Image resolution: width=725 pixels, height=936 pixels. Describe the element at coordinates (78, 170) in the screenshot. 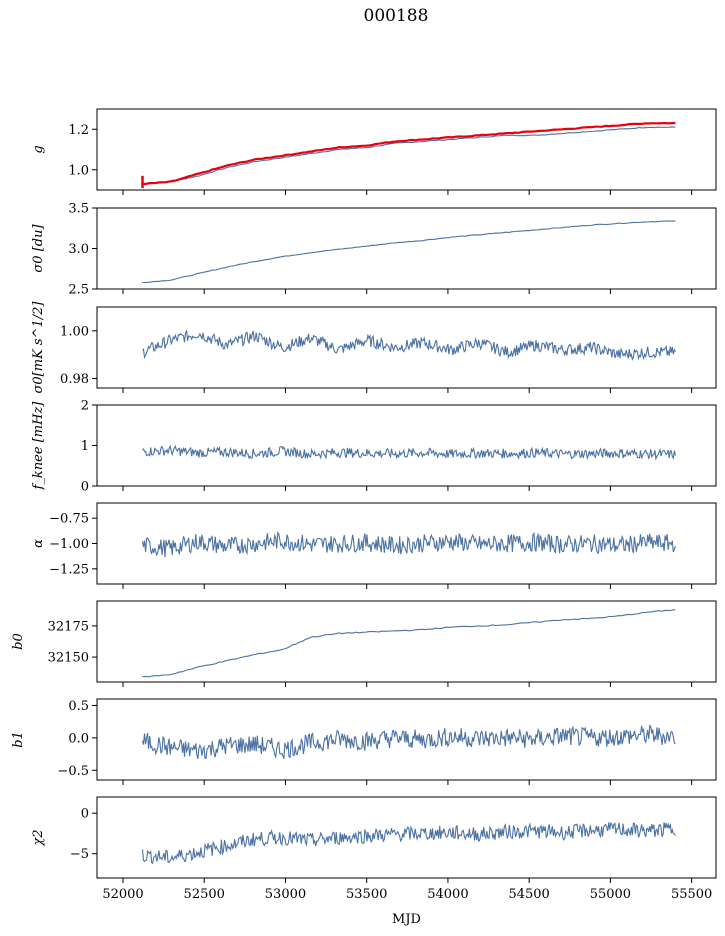

I see `y-tick-label-g: 1.0` at that location.